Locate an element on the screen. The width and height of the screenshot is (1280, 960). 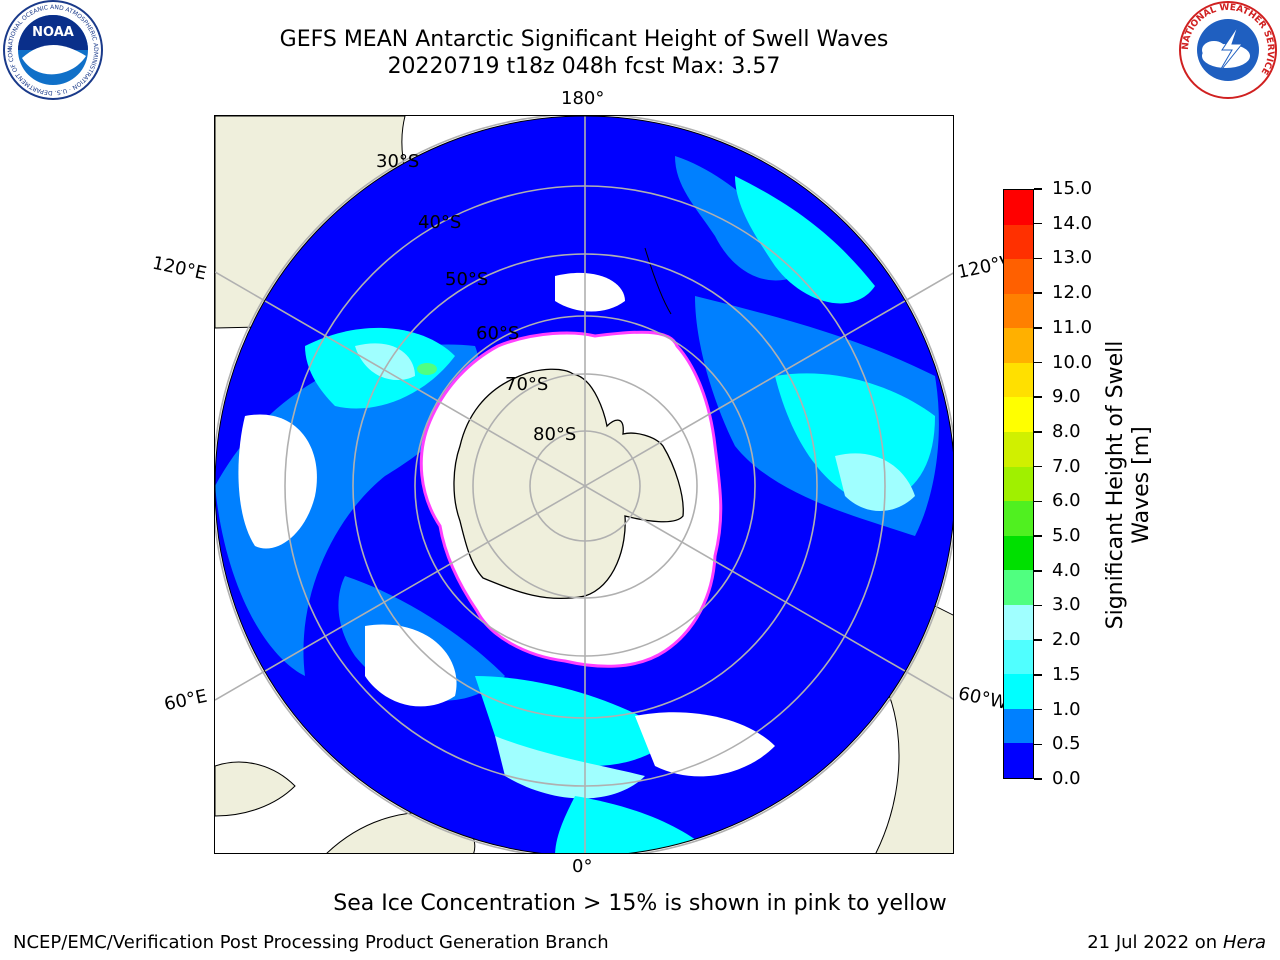
colorbar-tick-label: 6.0 is located at coordinates (1066, 501).